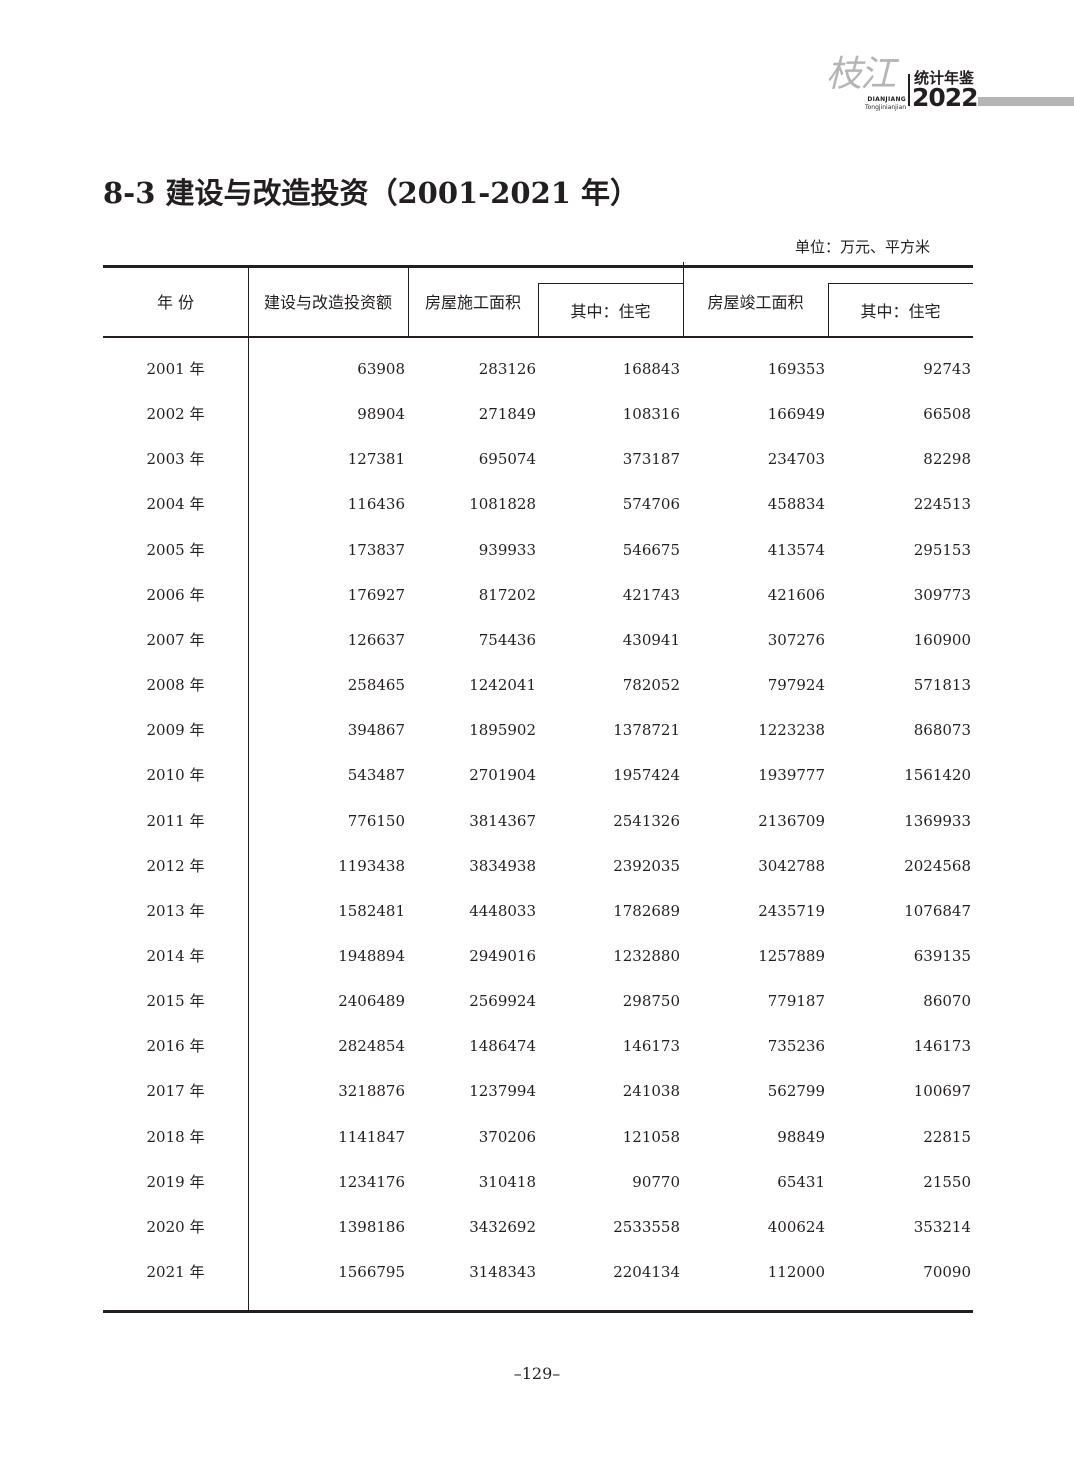  Describe the element at coordinates (175, 1001) in the screenshot. I see `row-year: 2015 年` at that location.